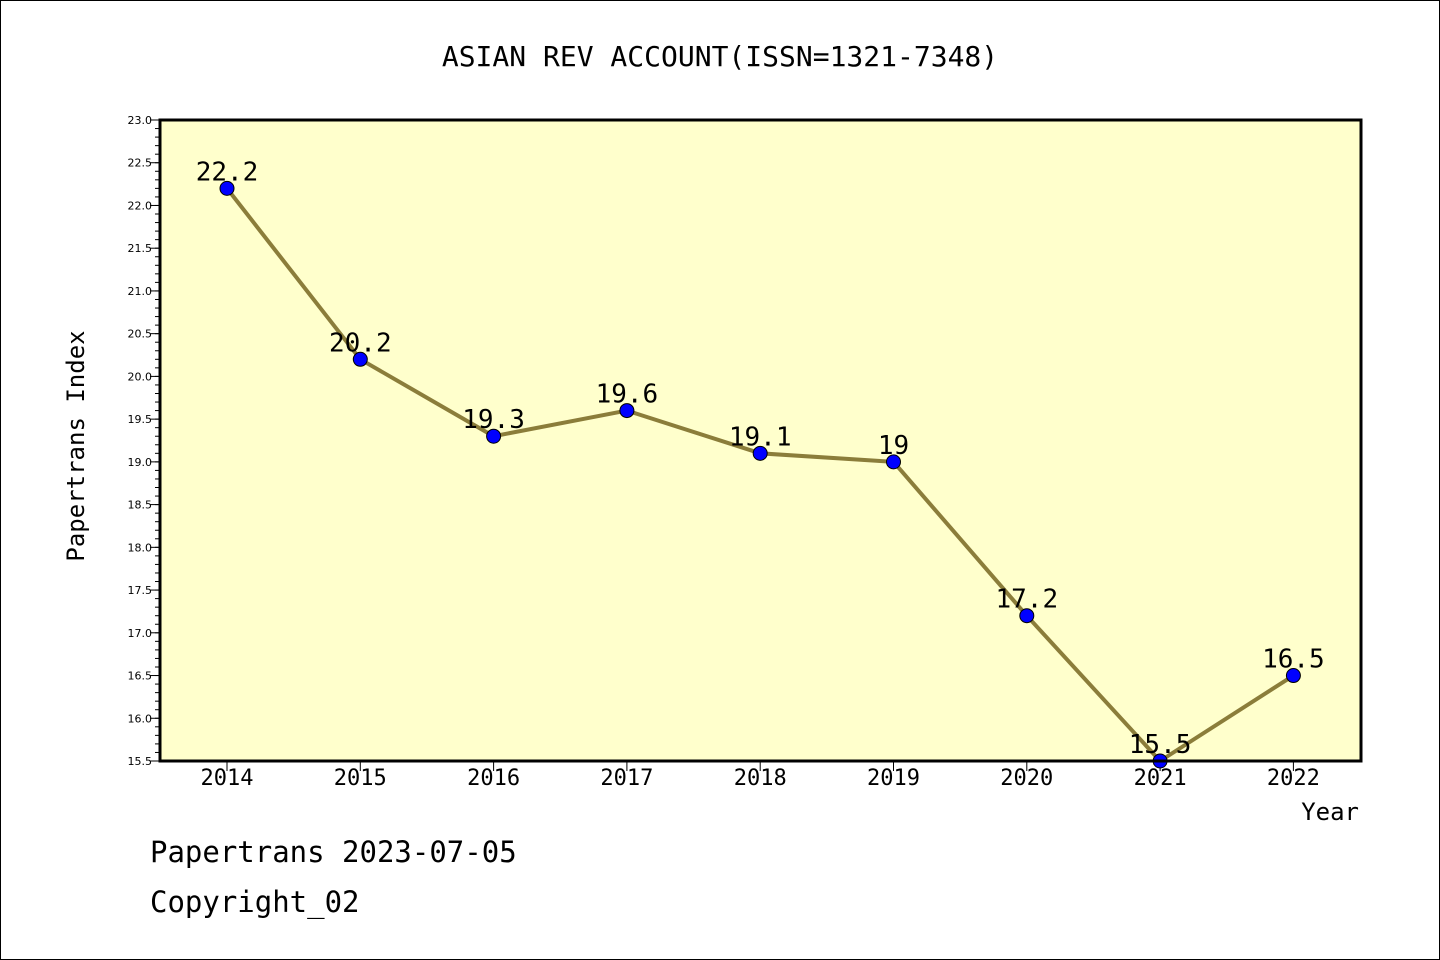 This screenshot has width=1440, height=960. I want to click on y-tick-label: 18.0, so click(140, 547).